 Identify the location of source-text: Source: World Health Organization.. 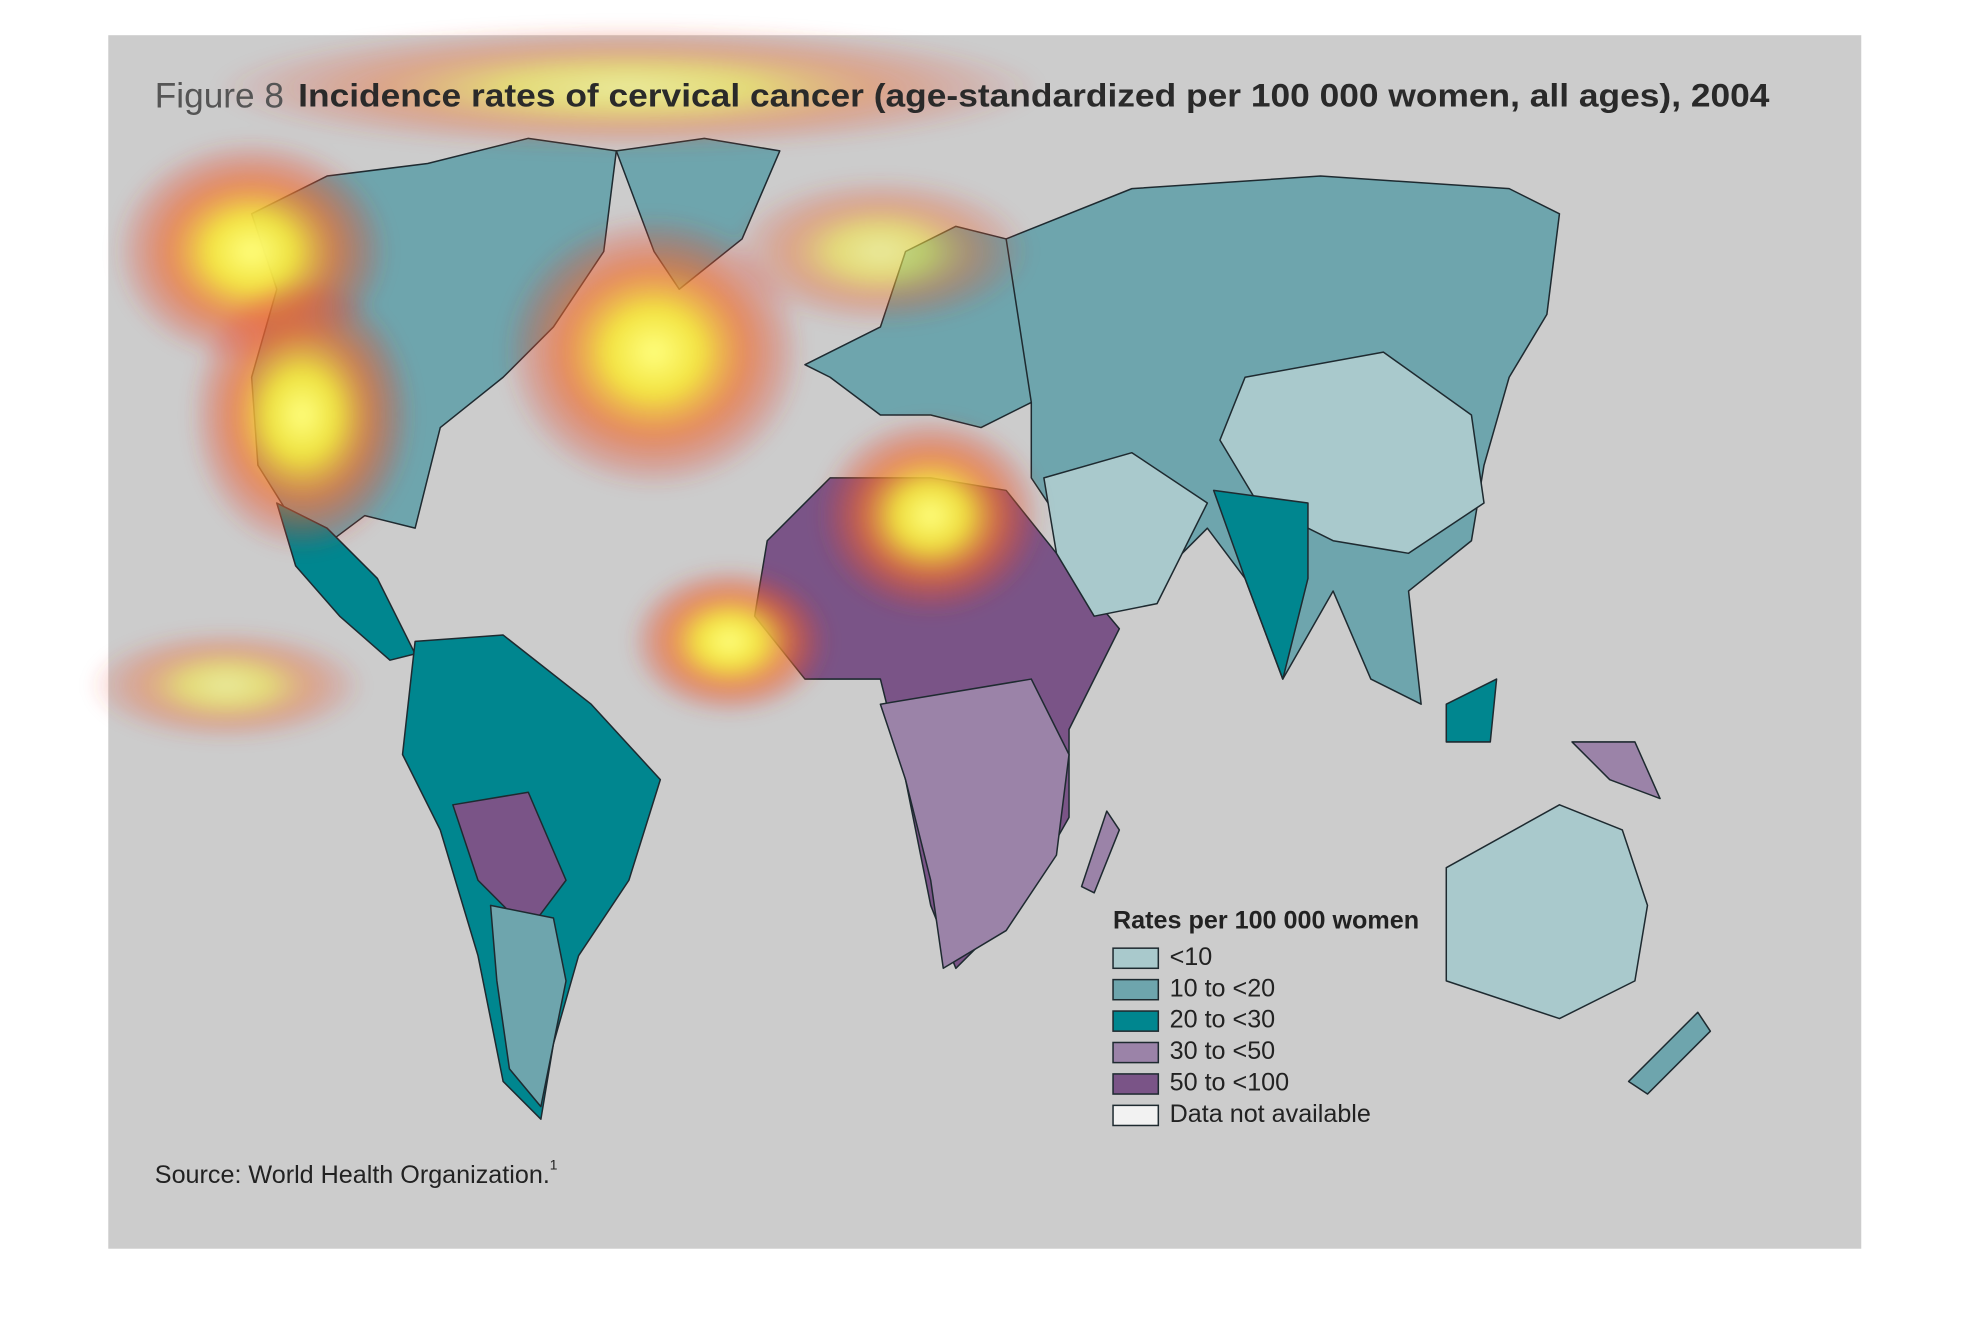
(352, 1174).